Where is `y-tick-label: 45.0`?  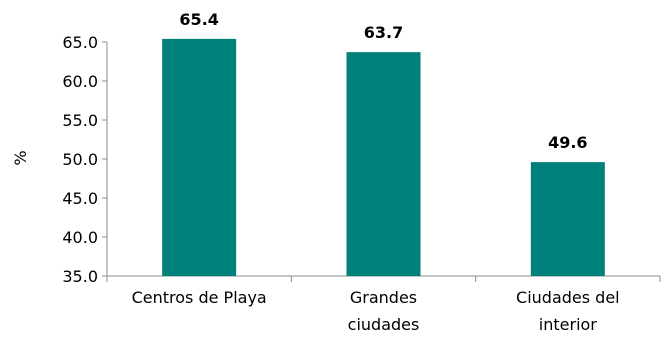 y-tick-label: 45.0 is located at coordinates (80, 198).